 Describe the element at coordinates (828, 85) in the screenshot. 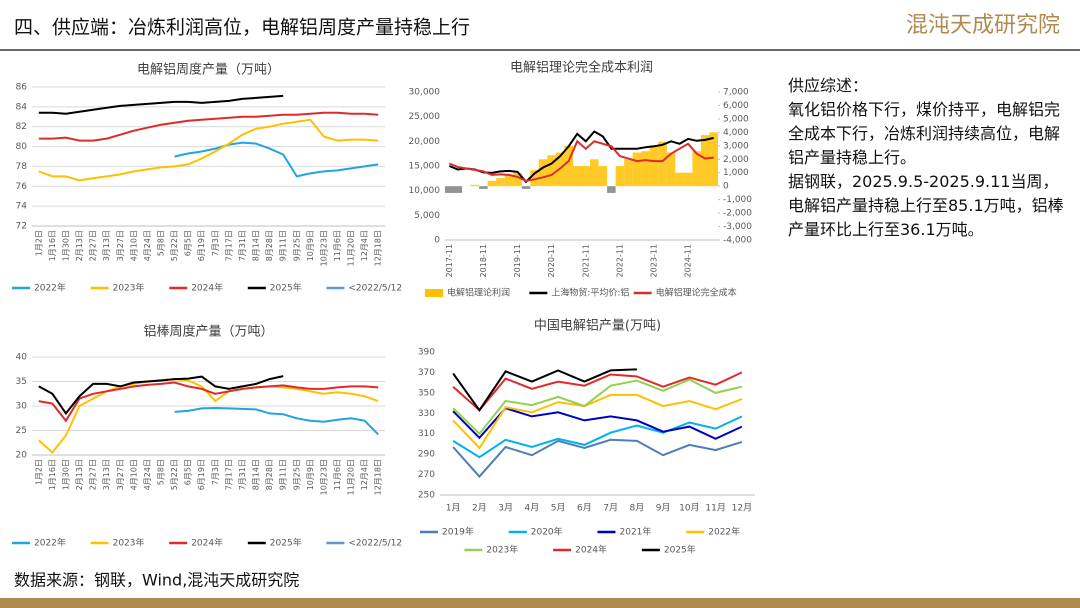

I see `summary-heading: 供应综述：` at that location.